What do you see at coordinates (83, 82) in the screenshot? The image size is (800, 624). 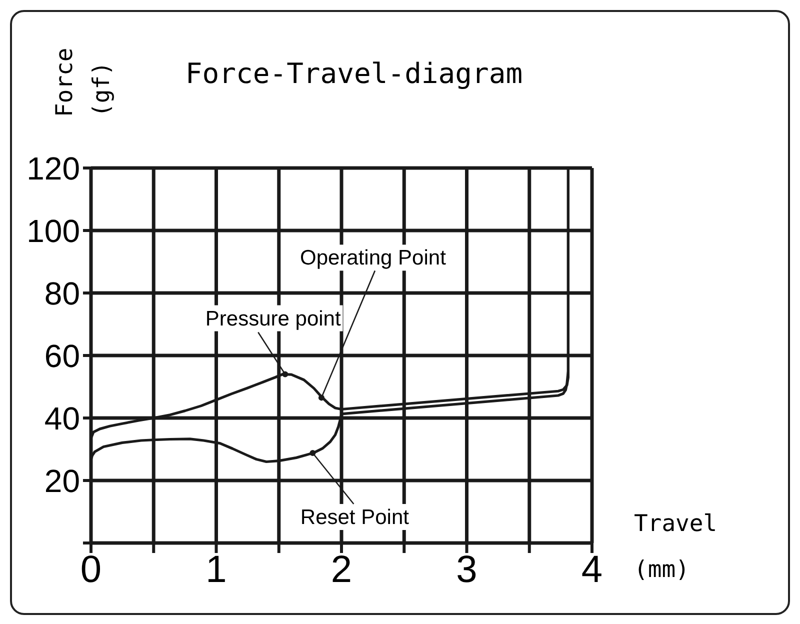 I see `y-axis-title: Force (gf)` at bounding box center [83, 82].